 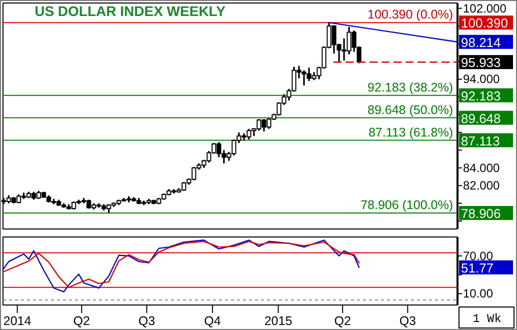 What do you see at coordinates (480, 140) in the screenshot?
I see `annotation: 87.113` at bounding box center [480, 140].